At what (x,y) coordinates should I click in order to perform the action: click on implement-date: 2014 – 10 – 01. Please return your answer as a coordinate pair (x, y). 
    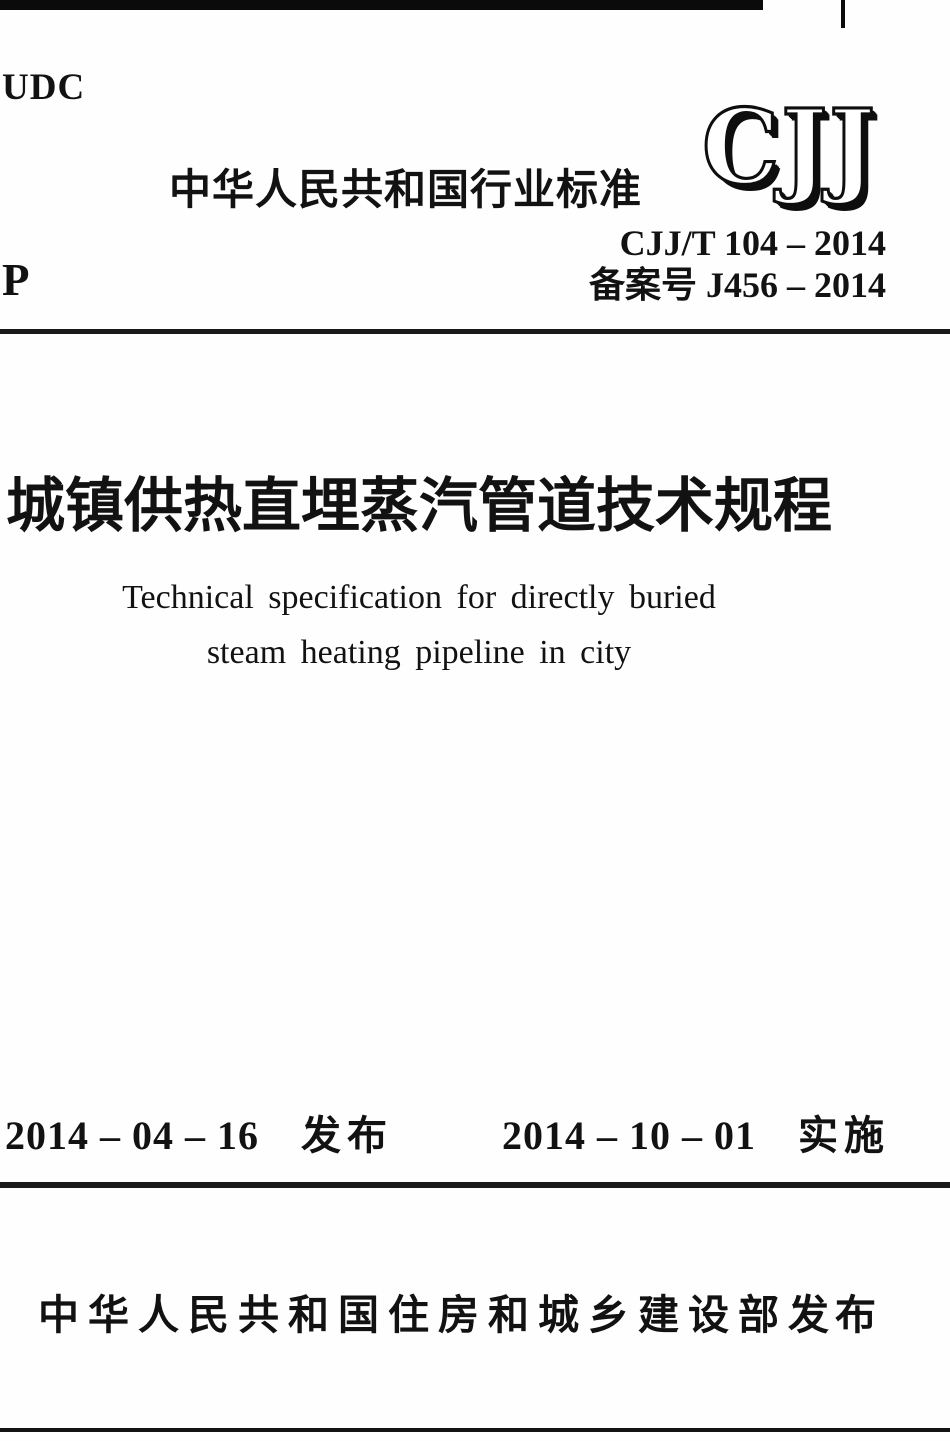
    Looking at the image, I should click on (629, 1135).